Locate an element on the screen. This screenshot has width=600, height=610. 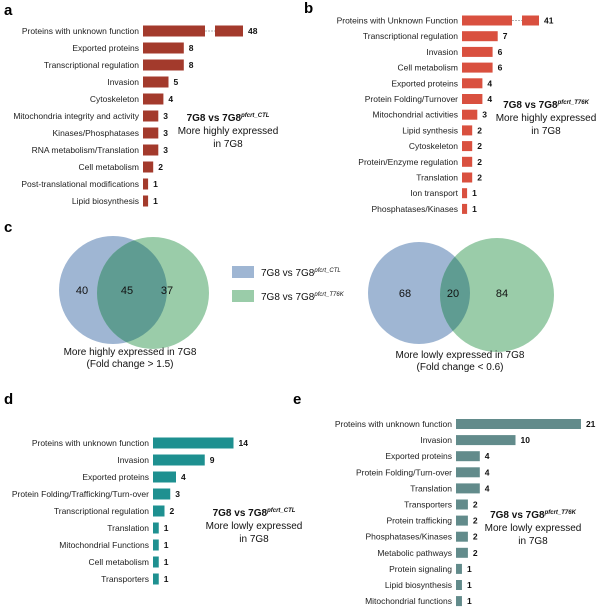
venn-caption: More lowly expressed in 7G8 is located at coordinates (460, 355).